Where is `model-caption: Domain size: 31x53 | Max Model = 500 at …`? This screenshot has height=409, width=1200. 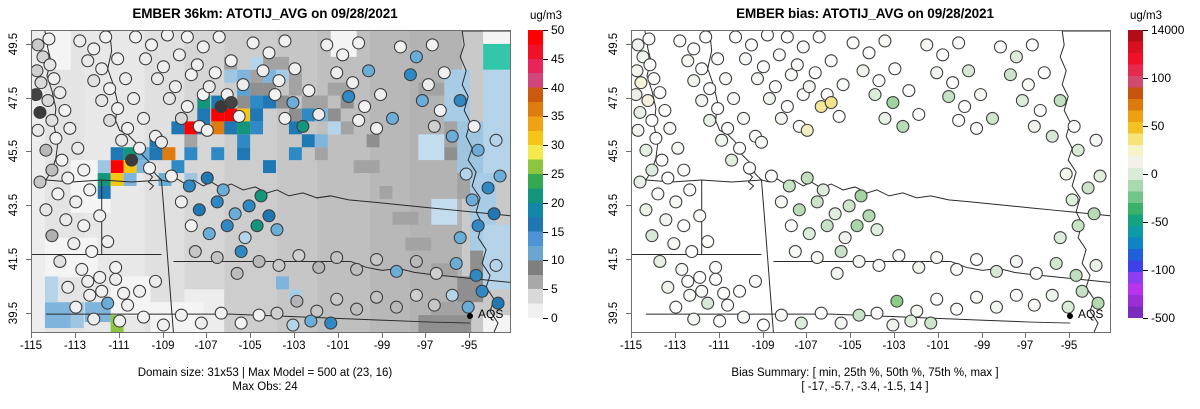 model-caption: Domain size: 31x53 | Max Model = 500 at … is located at coordinates (265, 380).